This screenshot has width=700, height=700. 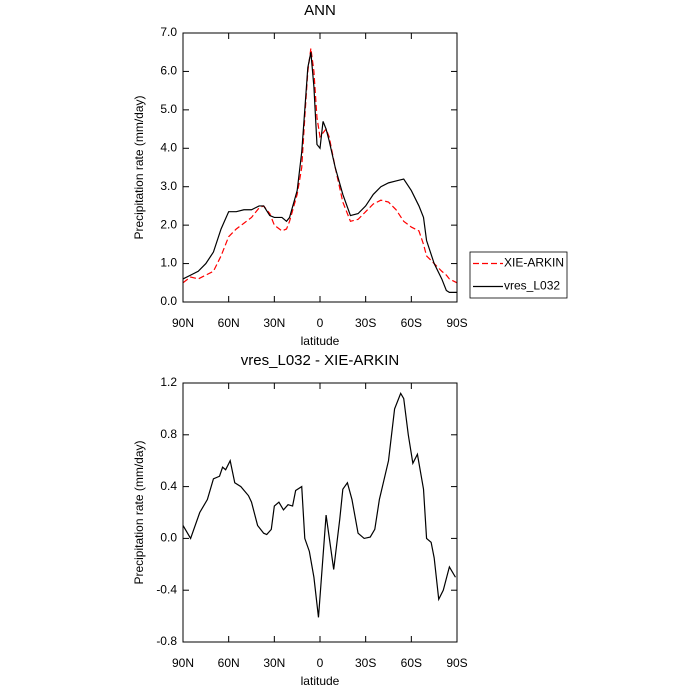 What do you see at coordinates (168, 224) in the screenshot?
I see `y-tick-label: 2.0` at bounding box center [168, 224].